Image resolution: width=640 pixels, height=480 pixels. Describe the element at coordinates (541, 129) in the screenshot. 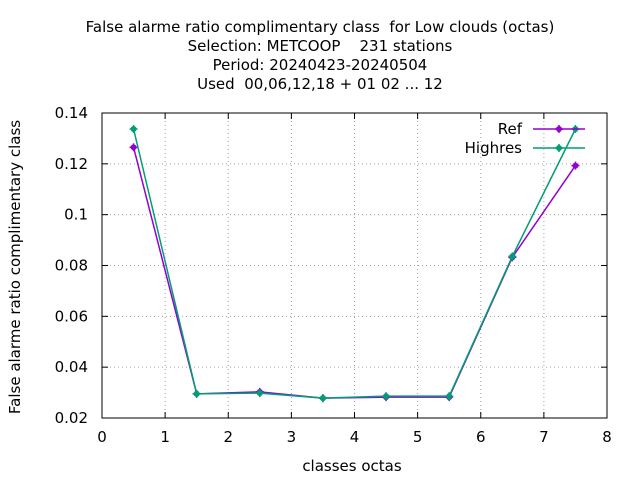

I see `legend-entry-ref: Ref` at that location.